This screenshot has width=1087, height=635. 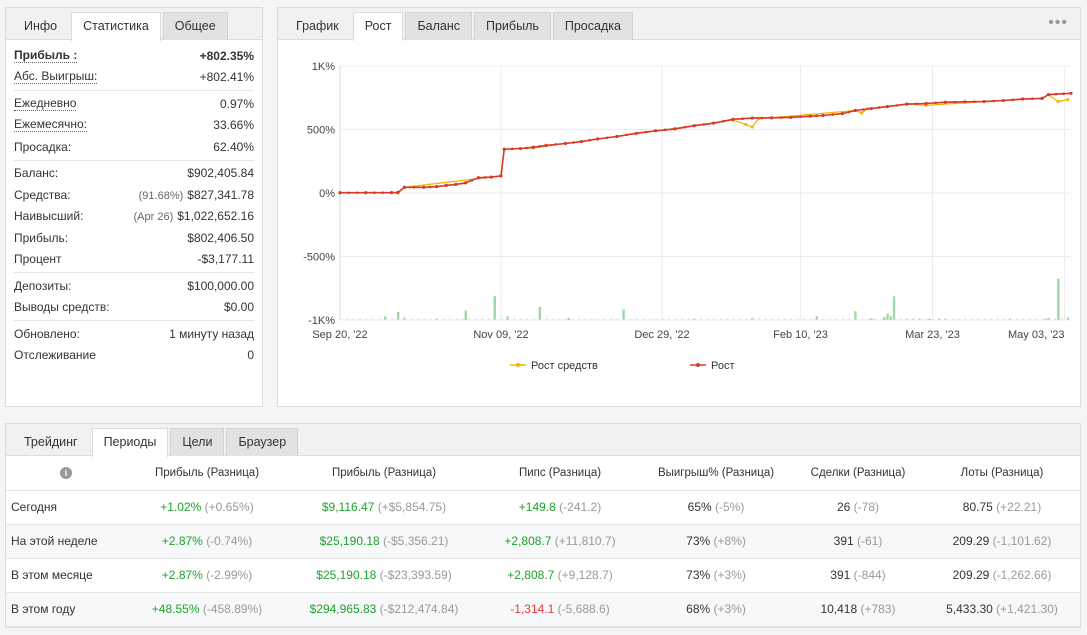 What do you see at coordinates (56, 77) in the screenshot?
I see `stat-label: Абс. Выигрыш:` at bounding box center [56, 77].